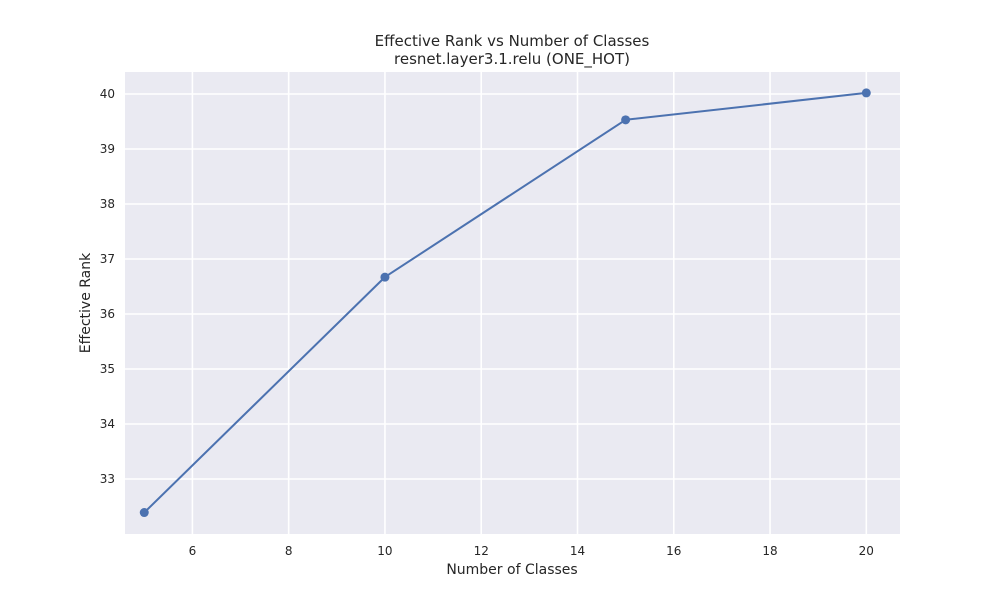 The image size is (1000, 600). What do you see at coordinates (86, 302) in the screenshot?
I see `y-axis-label: Effective Rank` at bounding box center [86, 302].